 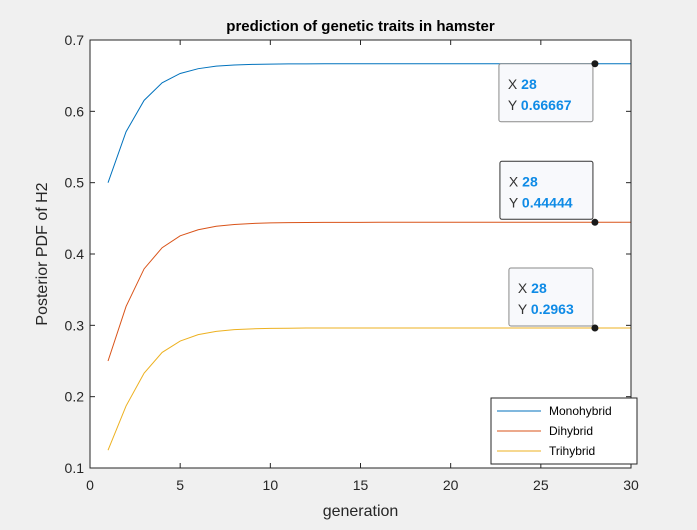 I want to click on x-tick-label: 20, so click(x=451, y=485).